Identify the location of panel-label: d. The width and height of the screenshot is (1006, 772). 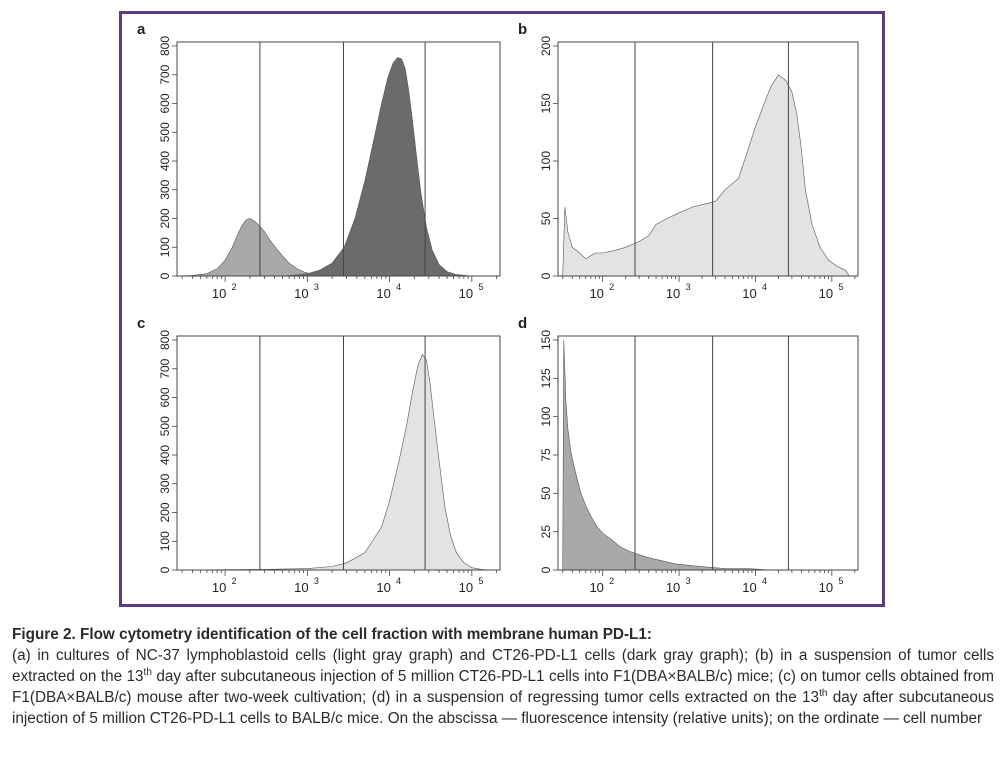
(522, 323).